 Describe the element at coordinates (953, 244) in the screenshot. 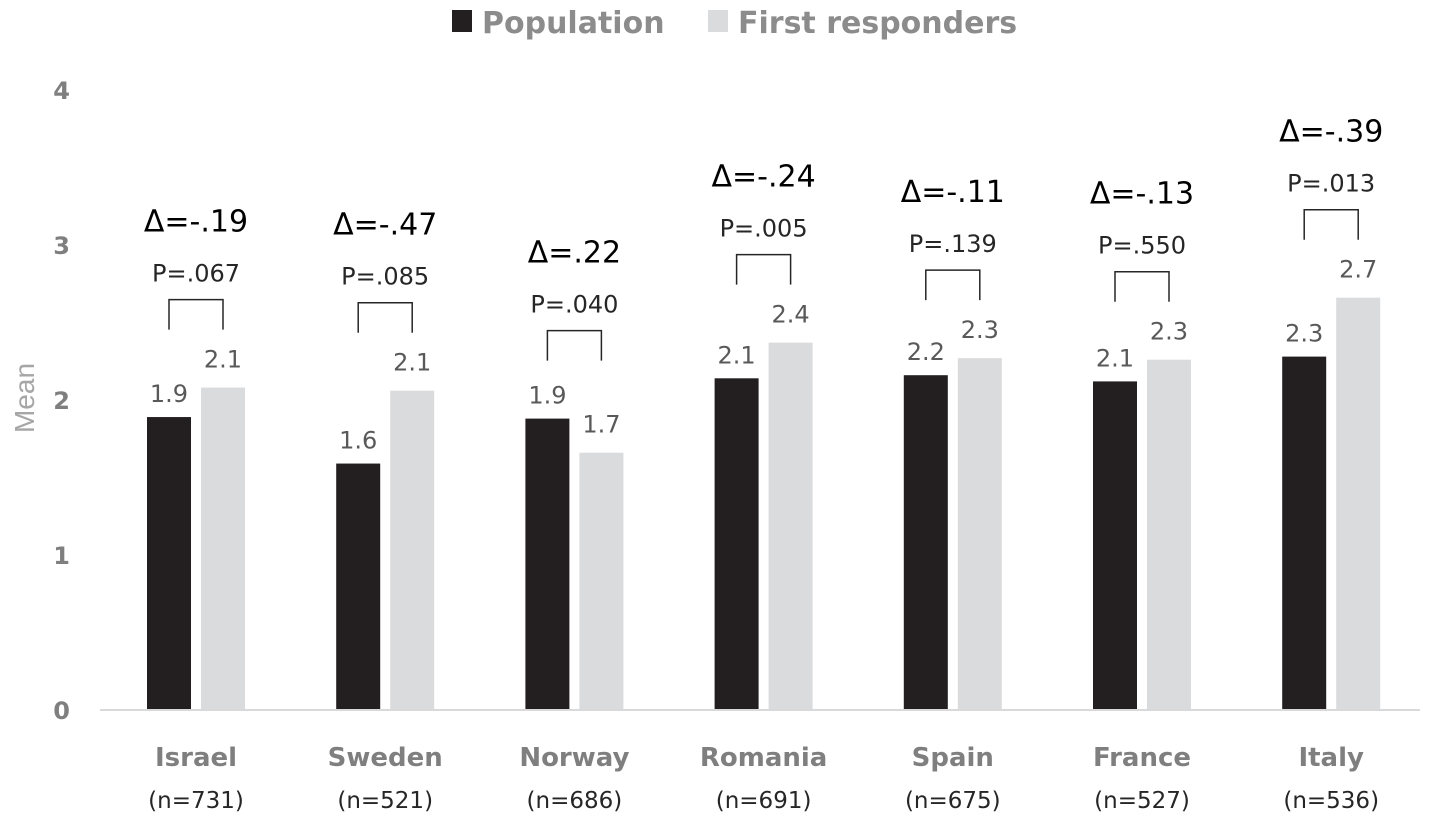

I see `p-value-label: P=.139` at that location.